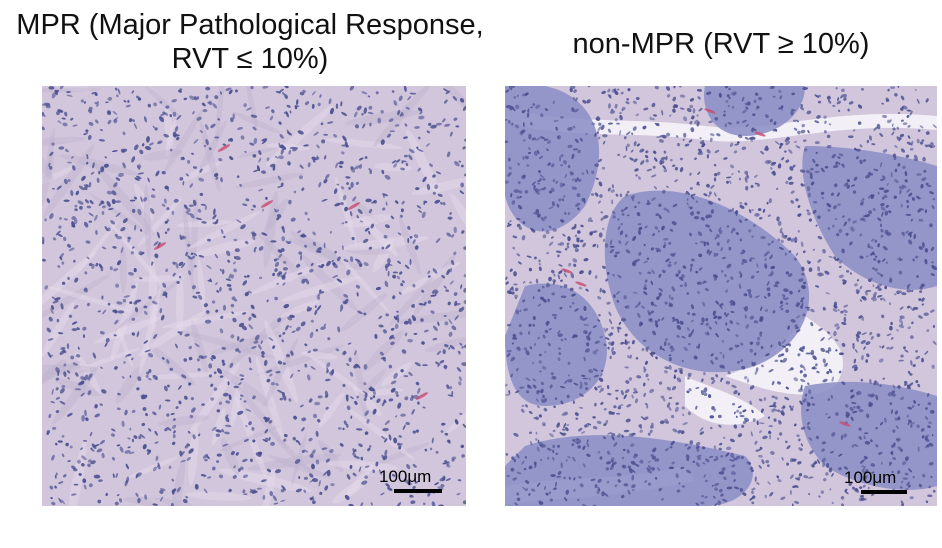  What do you see at coordinates (870, 477) in the screenshot?
I see `scale-bar-label-non-mpr: 100μm` at bounding box center [870, 477].